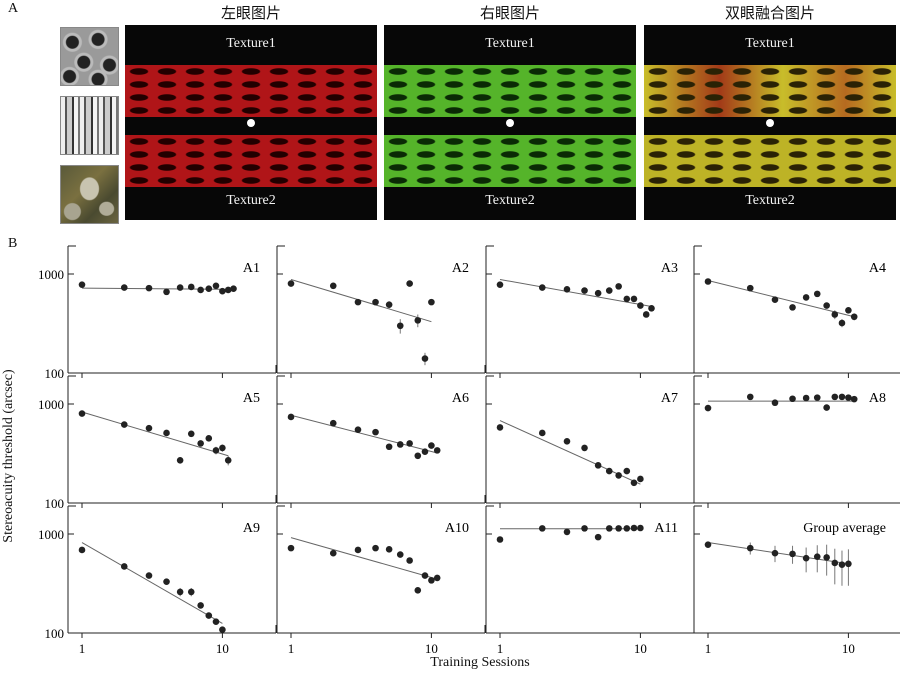  What do you see at coordinates (89, 194) in the screenshot?
I see `texture-thumbnail-stone` at bounding box center [89, 194].